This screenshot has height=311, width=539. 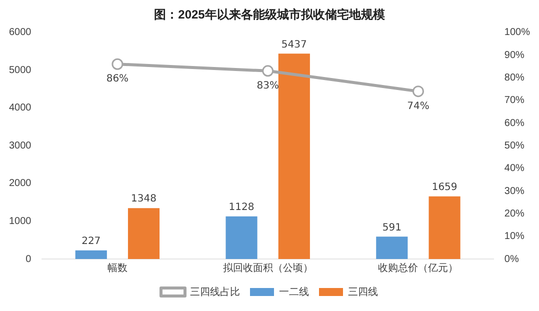 What do you see at coordinates (269, 15) in the screenshot?
I see `chart-title: 图：2025年以来各能级城市拟收储宅地规模` at bounding box center [269, 15].